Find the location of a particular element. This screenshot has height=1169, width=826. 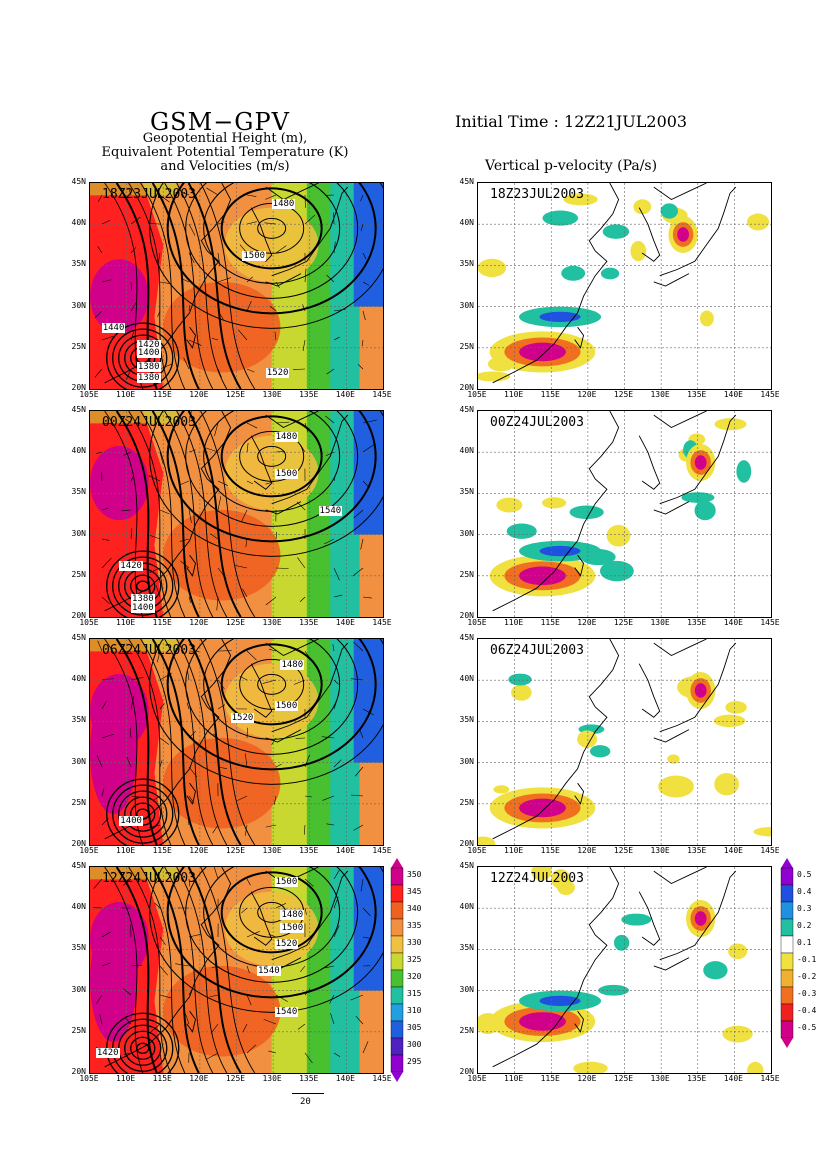

omega-map: 18Z23JUL2003 is located at coordinates (624, 286).